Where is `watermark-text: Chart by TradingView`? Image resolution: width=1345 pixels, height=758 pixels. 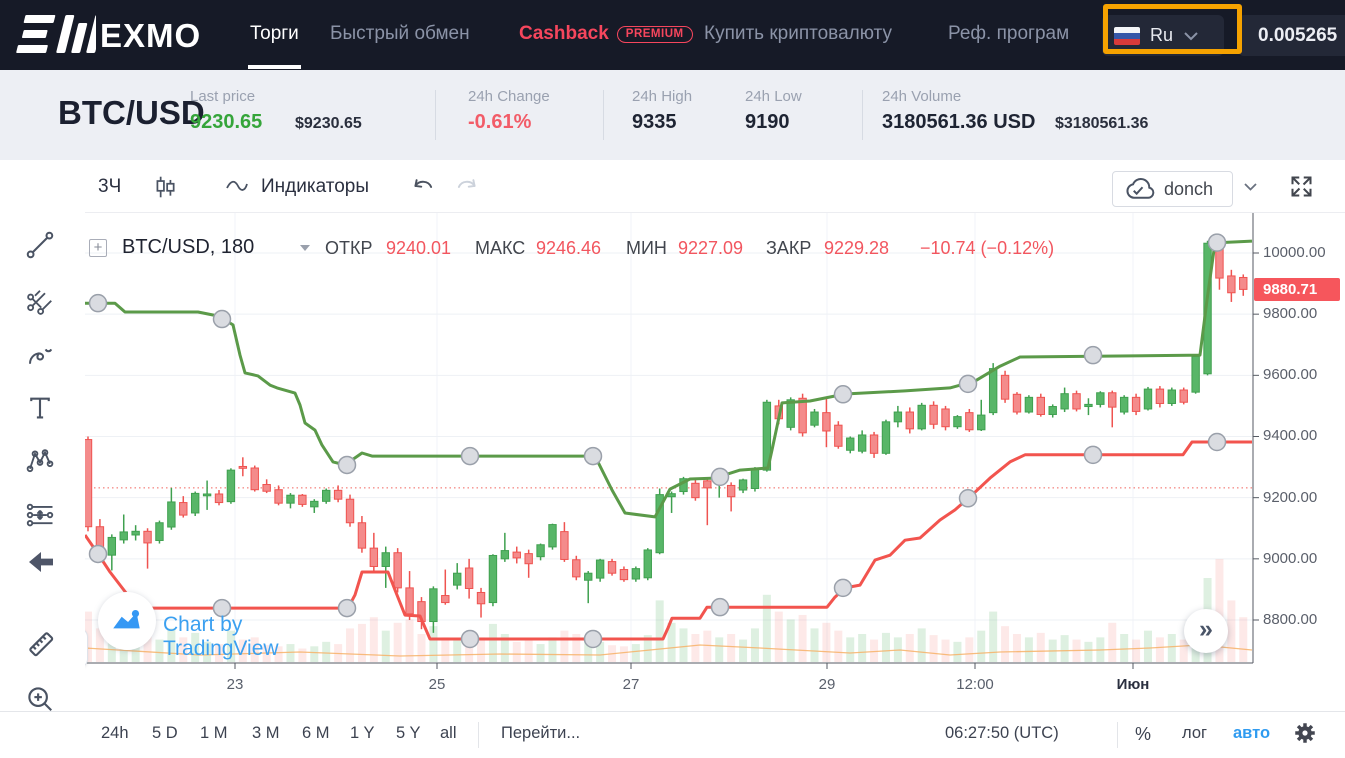
watermark-text: Chart by TradingView is located at coordinates (221, 636).